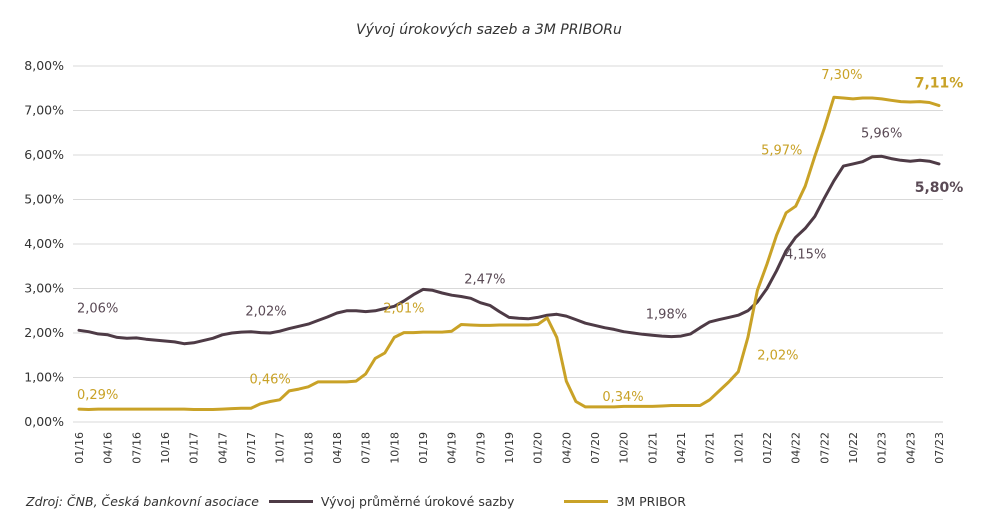 The image size is (1000, 531). What do you see at coordinates (290, 501) in the screenshot?
I see `legend-swatch-avg-rate` at bounding box center [290, 501].